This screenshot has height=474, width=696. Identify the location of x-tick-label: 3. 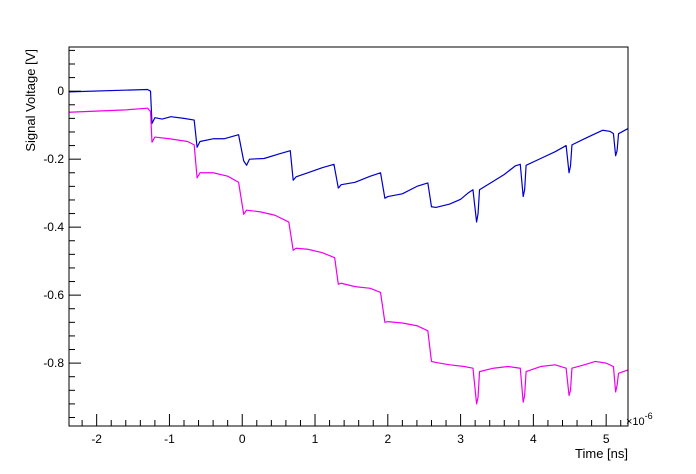
(460, 439).